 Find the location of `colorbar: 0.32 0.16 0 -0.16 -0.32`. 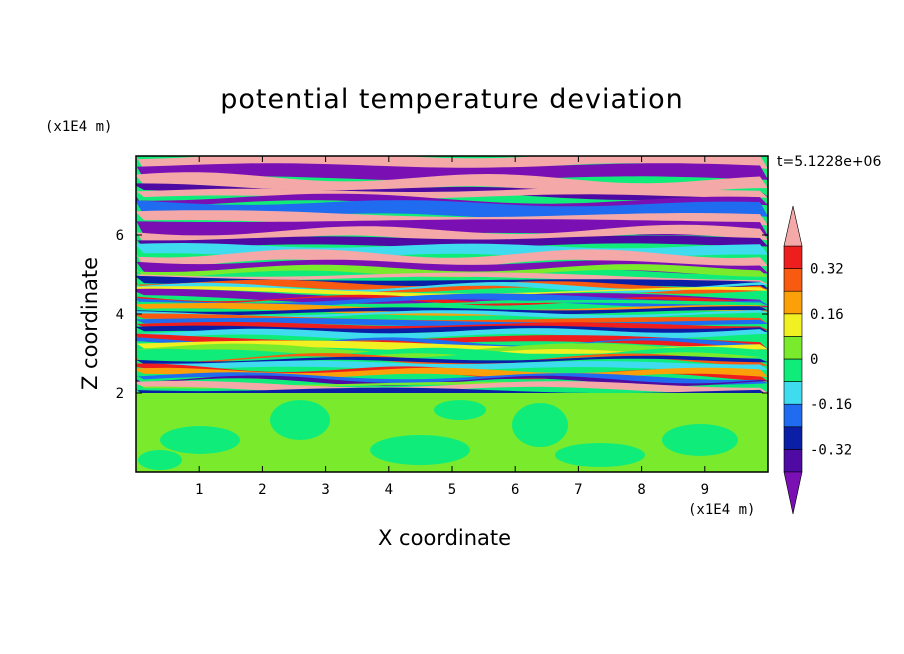

colorbar: 0.32 0.16 0 -0.16 -0.32 is located at coordinates (817, 360).